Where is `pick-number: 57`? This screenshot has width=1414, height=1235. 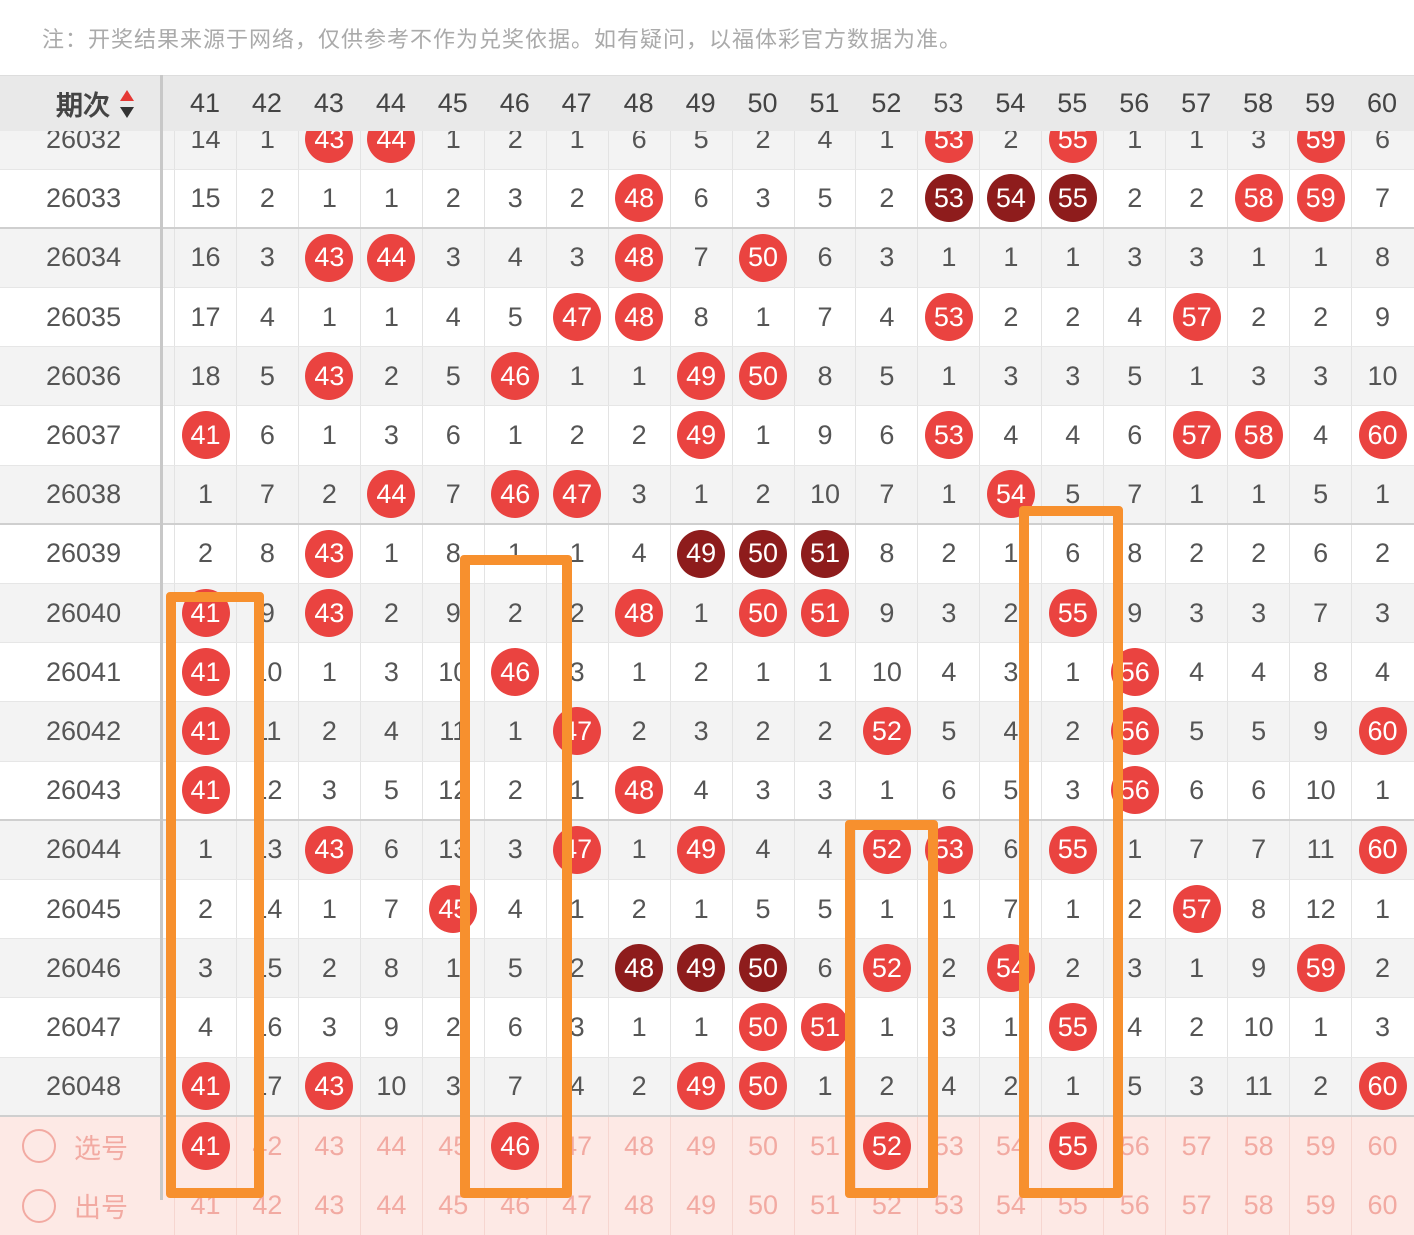 pick-number: 57 is located at coordinates (1196, 1145).